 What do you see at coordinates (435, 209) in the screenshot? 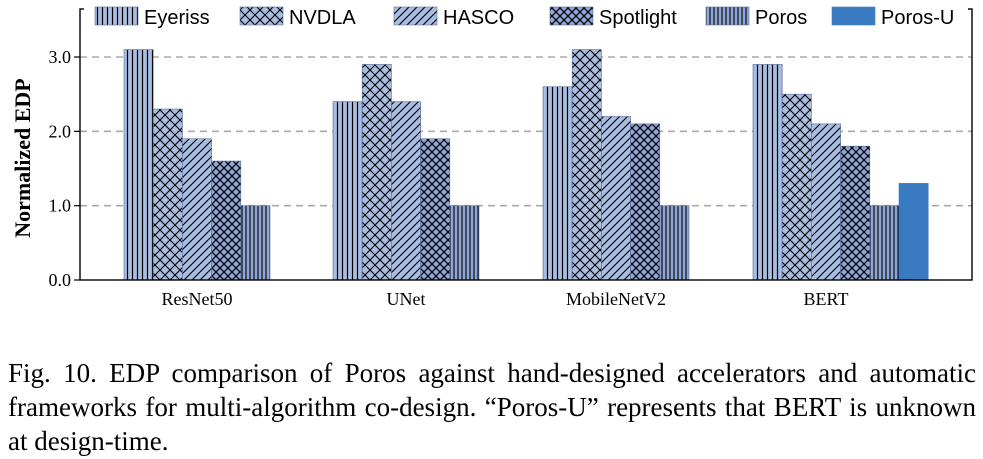
I see `bar-spotlight-unet` at bounding box center [435, 209].